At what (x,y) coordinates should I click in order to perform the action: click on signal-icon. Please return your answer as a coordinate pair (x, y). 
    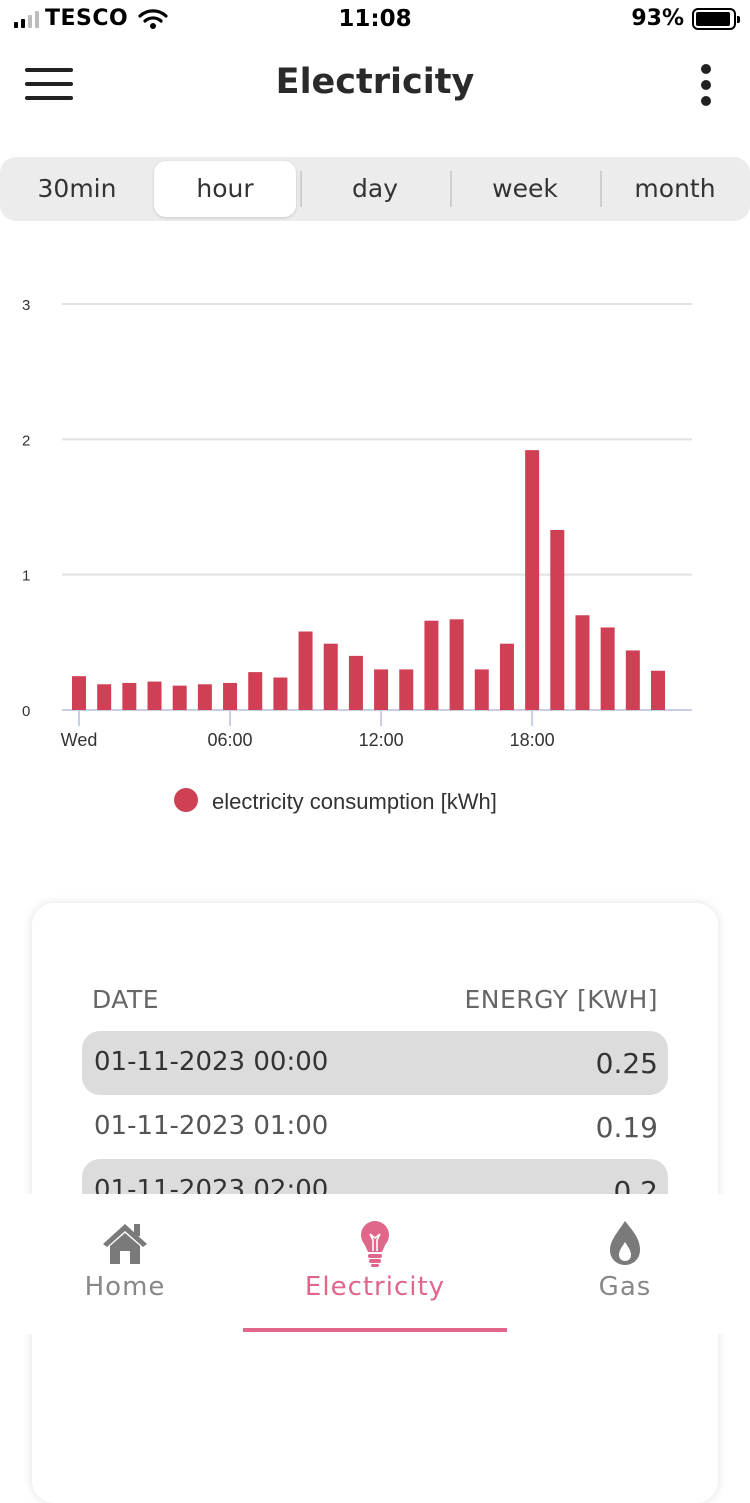
    Looking at the image, I should click on (26, 19).